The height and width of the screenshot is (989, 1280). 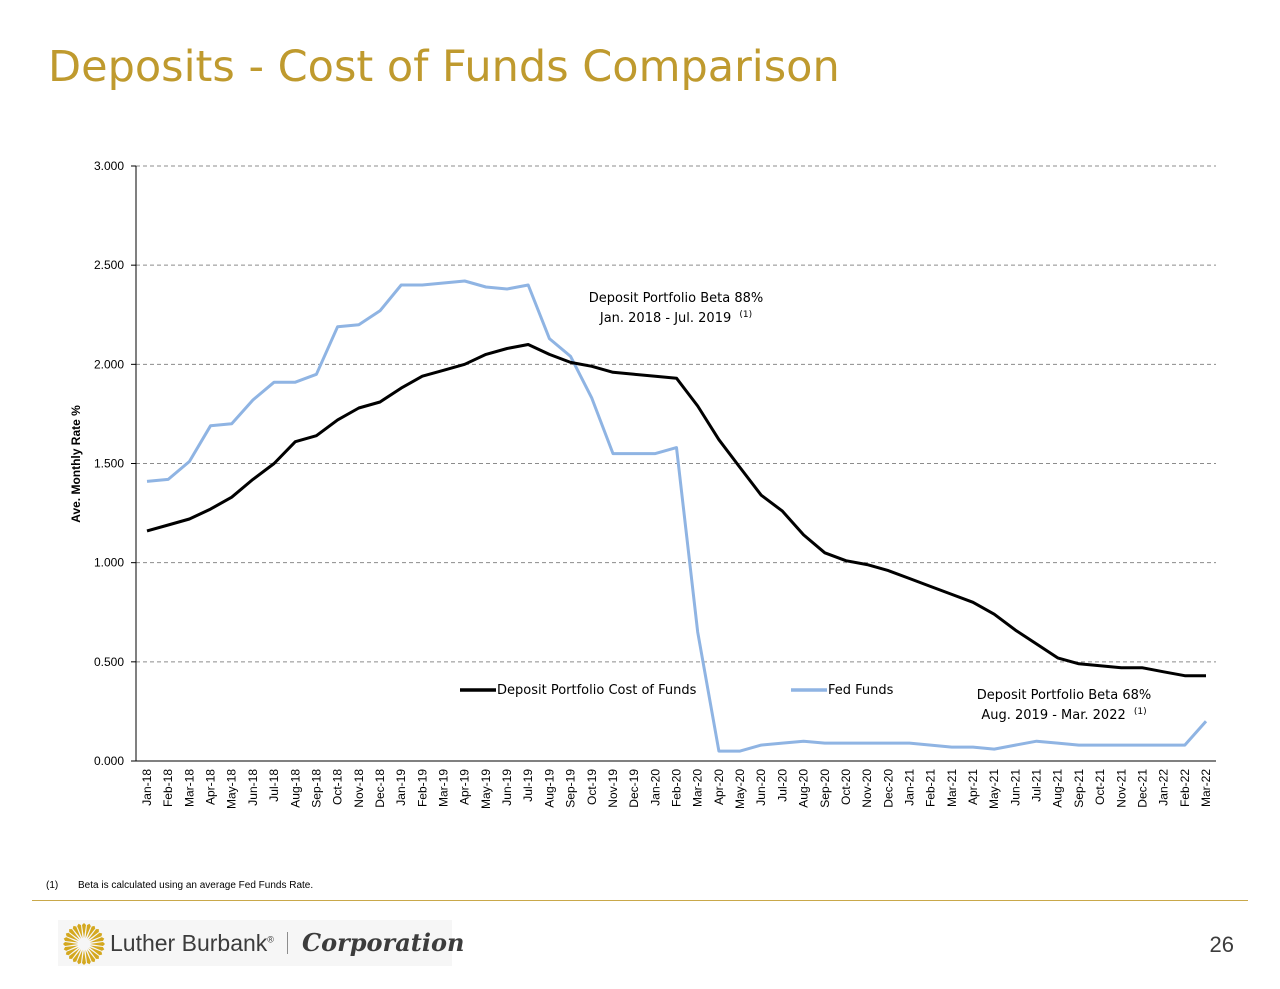 I want to click on x-tick-label: Mar-18, so click(x=189, y=788).